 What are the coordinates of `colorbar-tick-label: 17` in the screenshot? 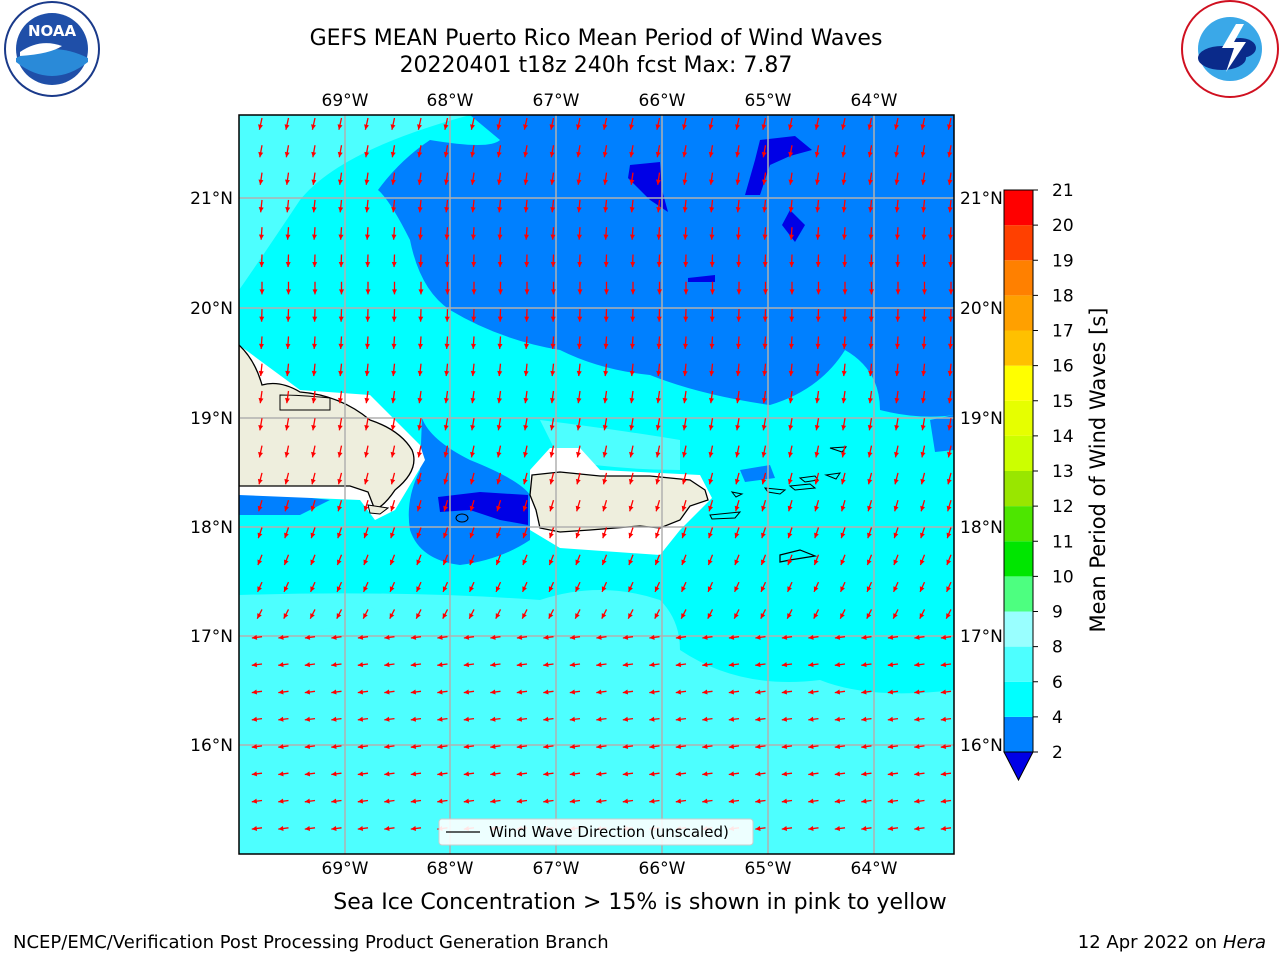 It's located at (1063, 332).